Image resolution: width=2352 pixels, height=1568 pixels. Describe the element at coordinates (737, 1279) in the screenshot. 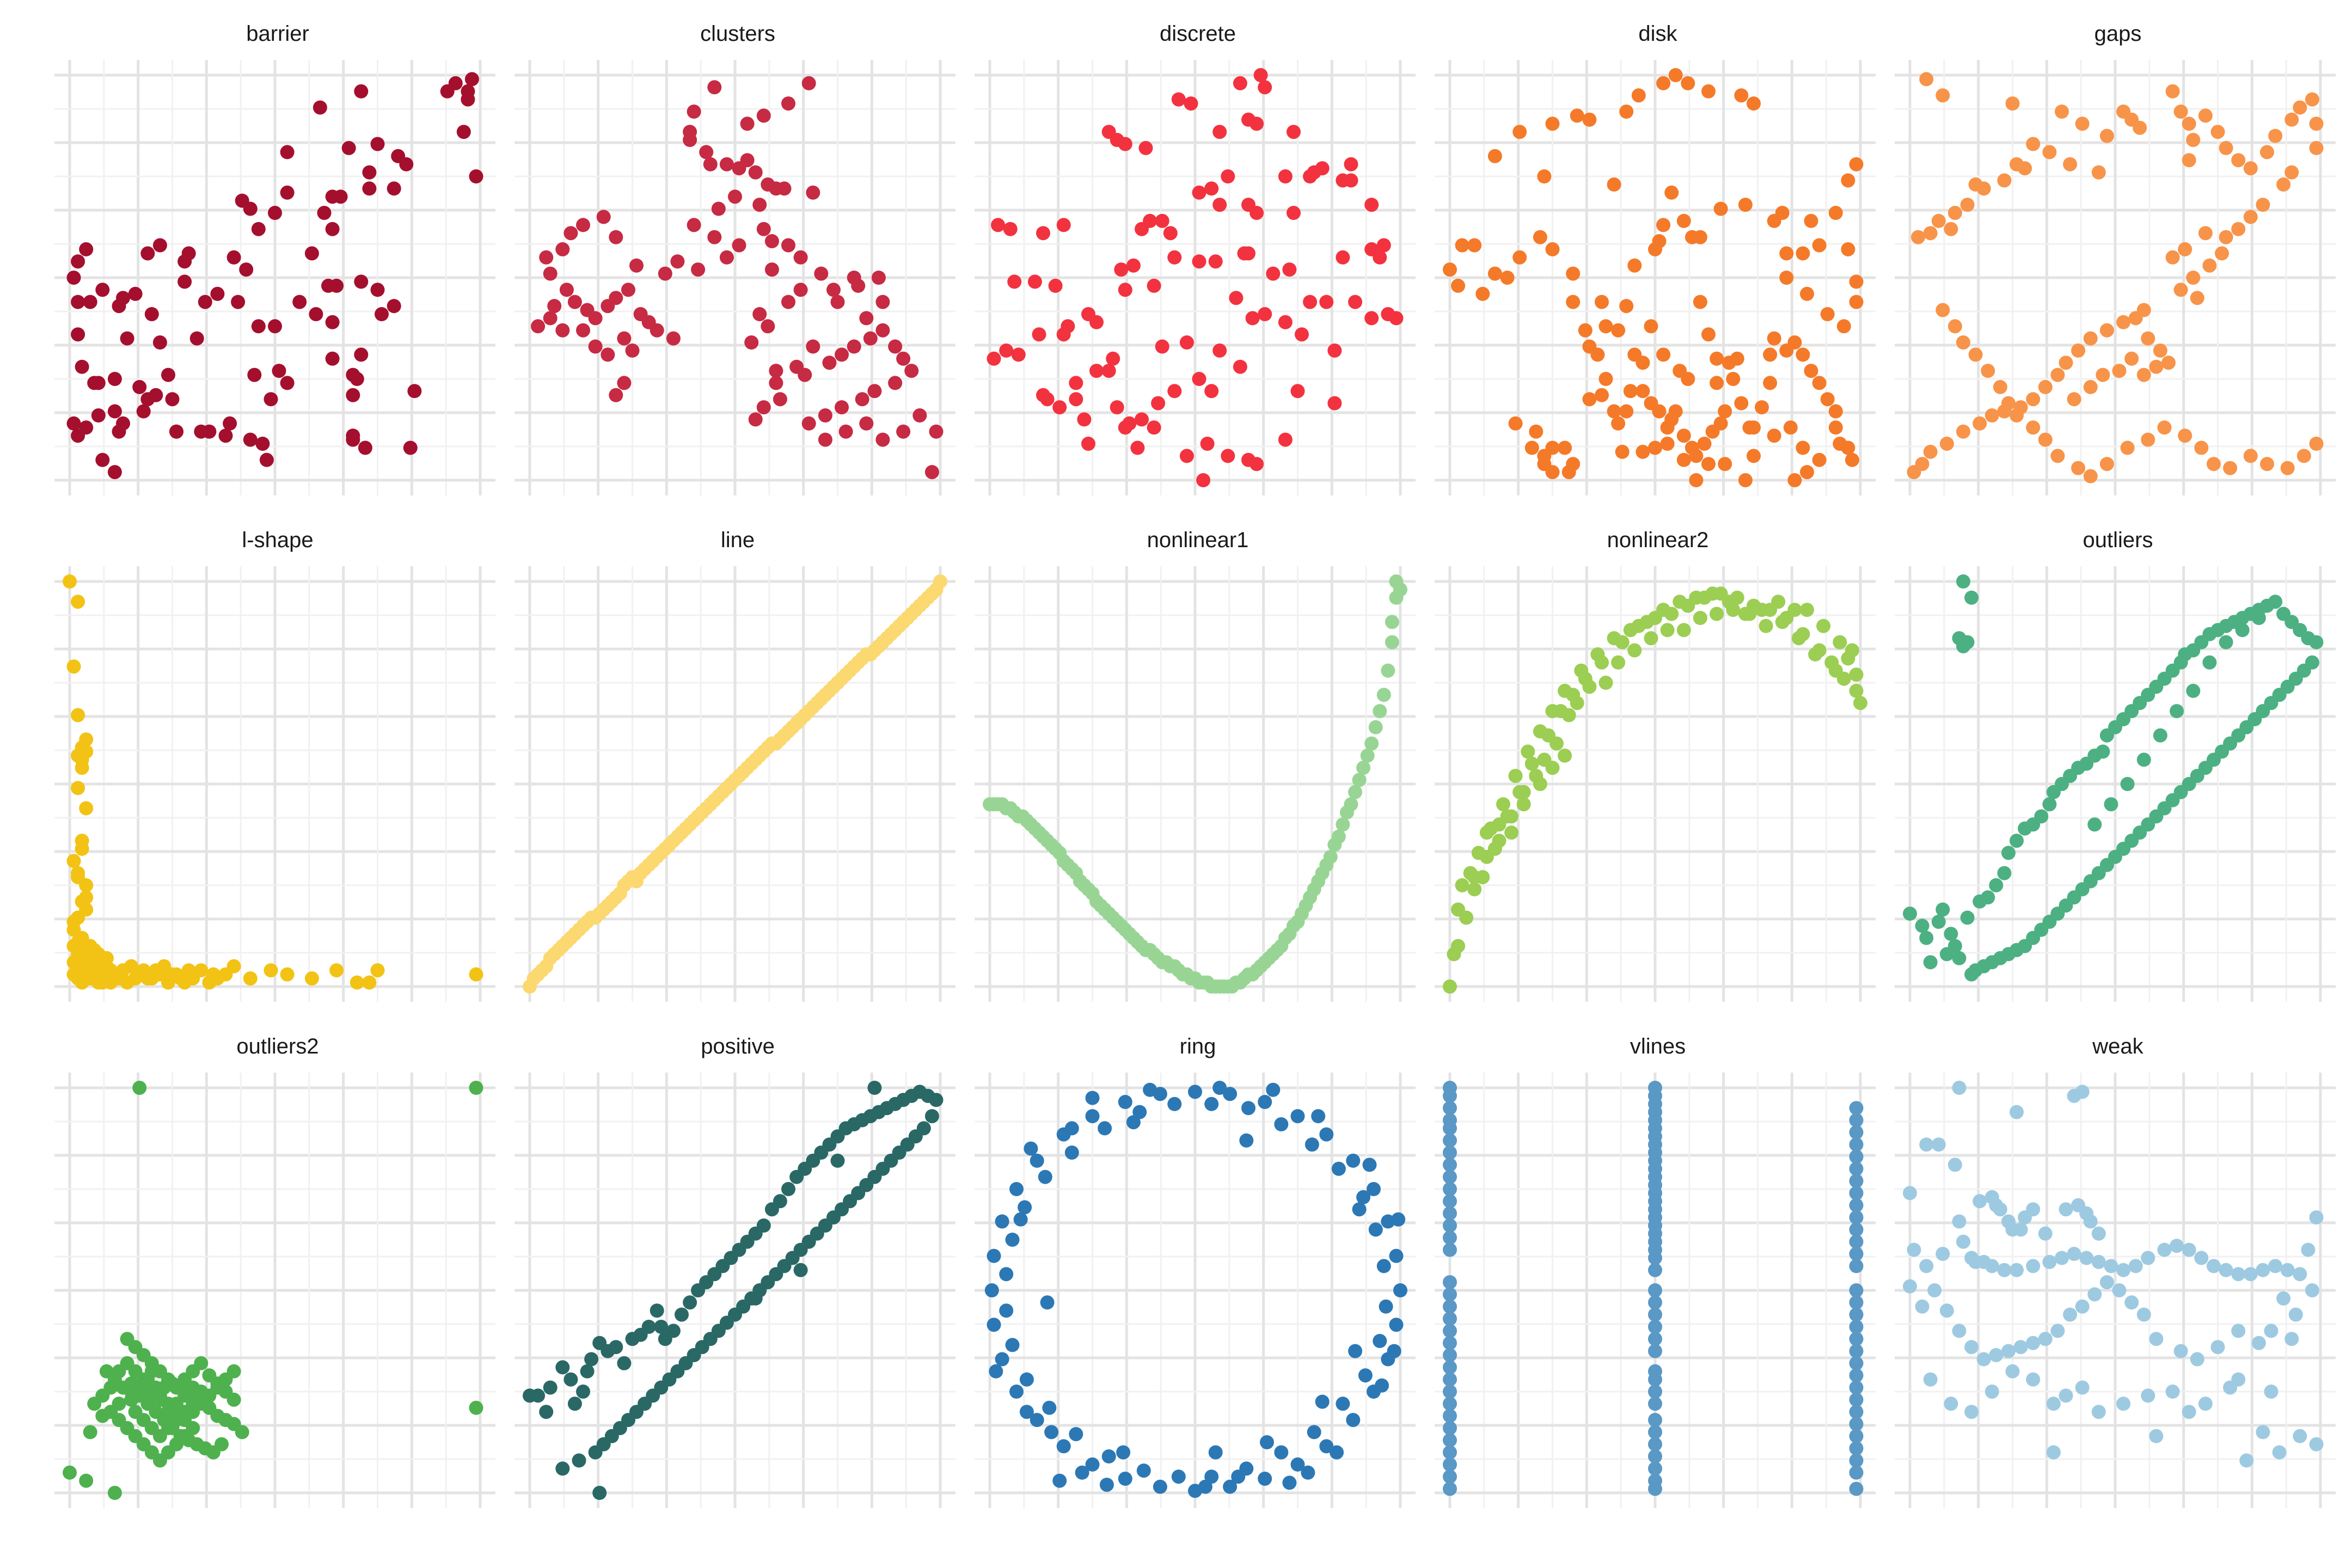

I see `facet-positive: positive` at that location.